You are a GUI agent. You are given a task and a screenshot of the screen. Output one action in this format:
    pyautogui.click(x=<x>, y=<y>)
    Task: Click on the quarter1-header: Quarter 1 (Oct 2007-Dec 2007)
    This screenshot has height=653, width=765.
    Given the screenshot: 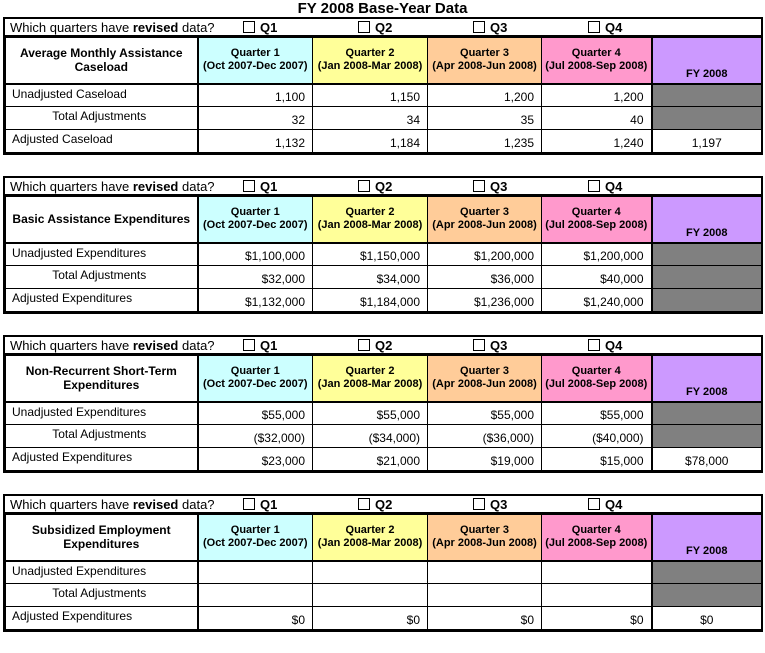 What is the action you would take?
    pyautogui.click(x=254, y=379)
    